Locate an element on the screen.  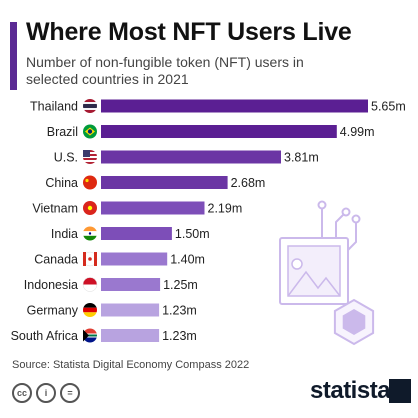
category-label: India is located at coordinates (64, 234).